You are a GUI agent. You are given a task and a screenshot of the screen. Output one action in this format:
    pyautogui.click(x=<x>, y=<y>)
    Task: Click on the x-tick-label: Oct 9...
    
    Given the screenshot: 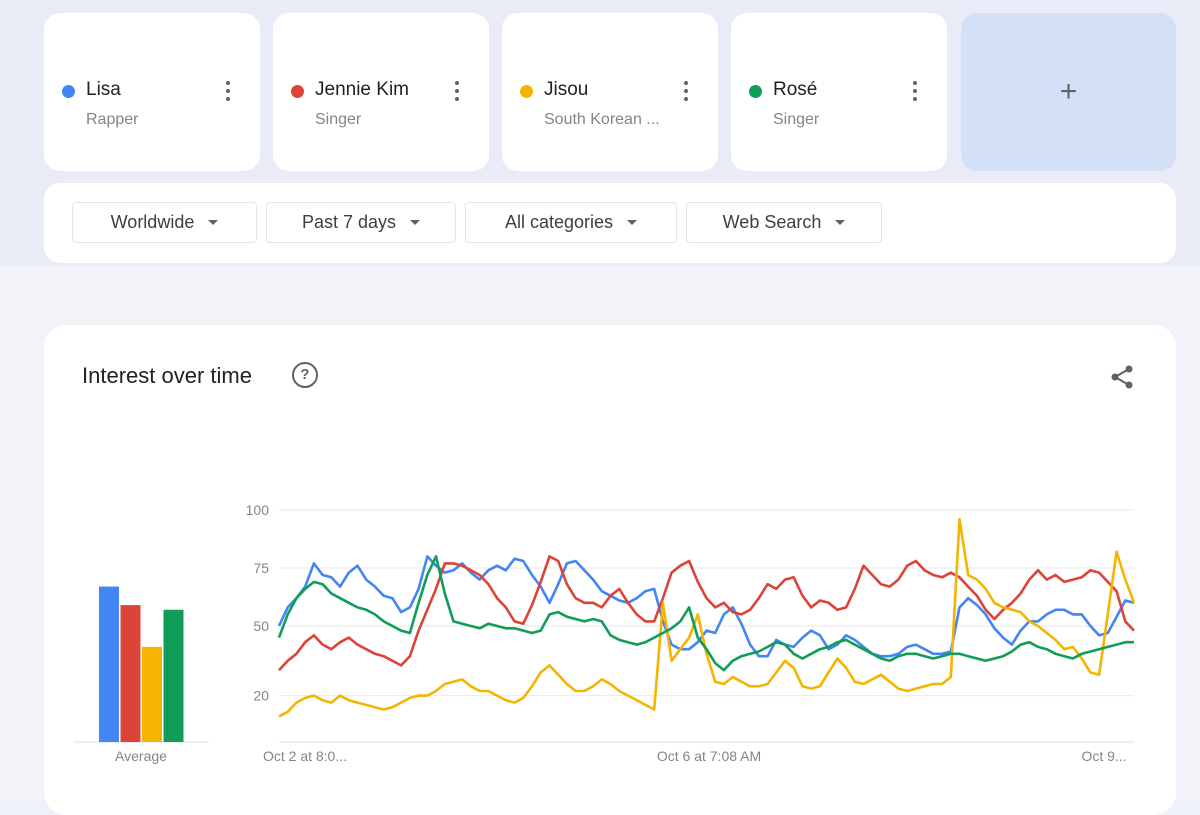 What is the action you would take?
    pyautogui.click(x=1103, y=756)
    